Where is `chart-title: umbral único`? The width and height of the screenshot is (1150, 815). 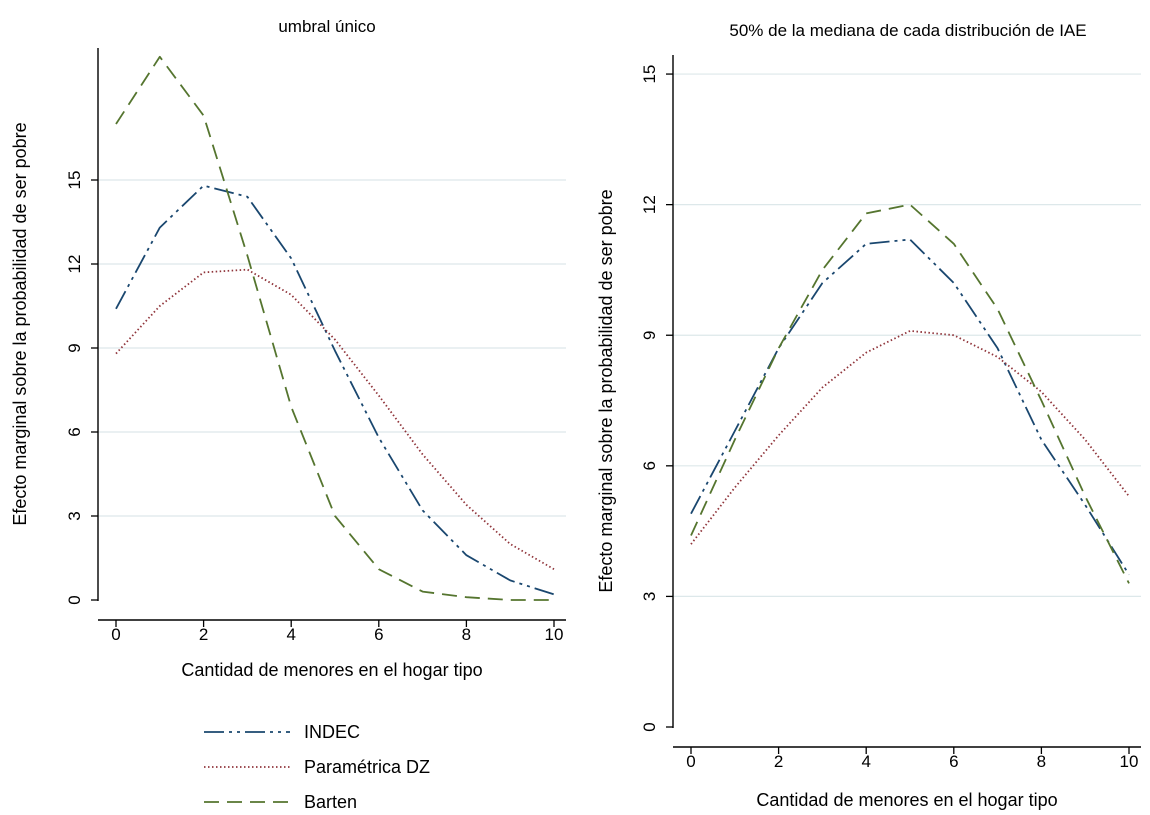 chart-title: umbral único is located at coordinates (326, 26).